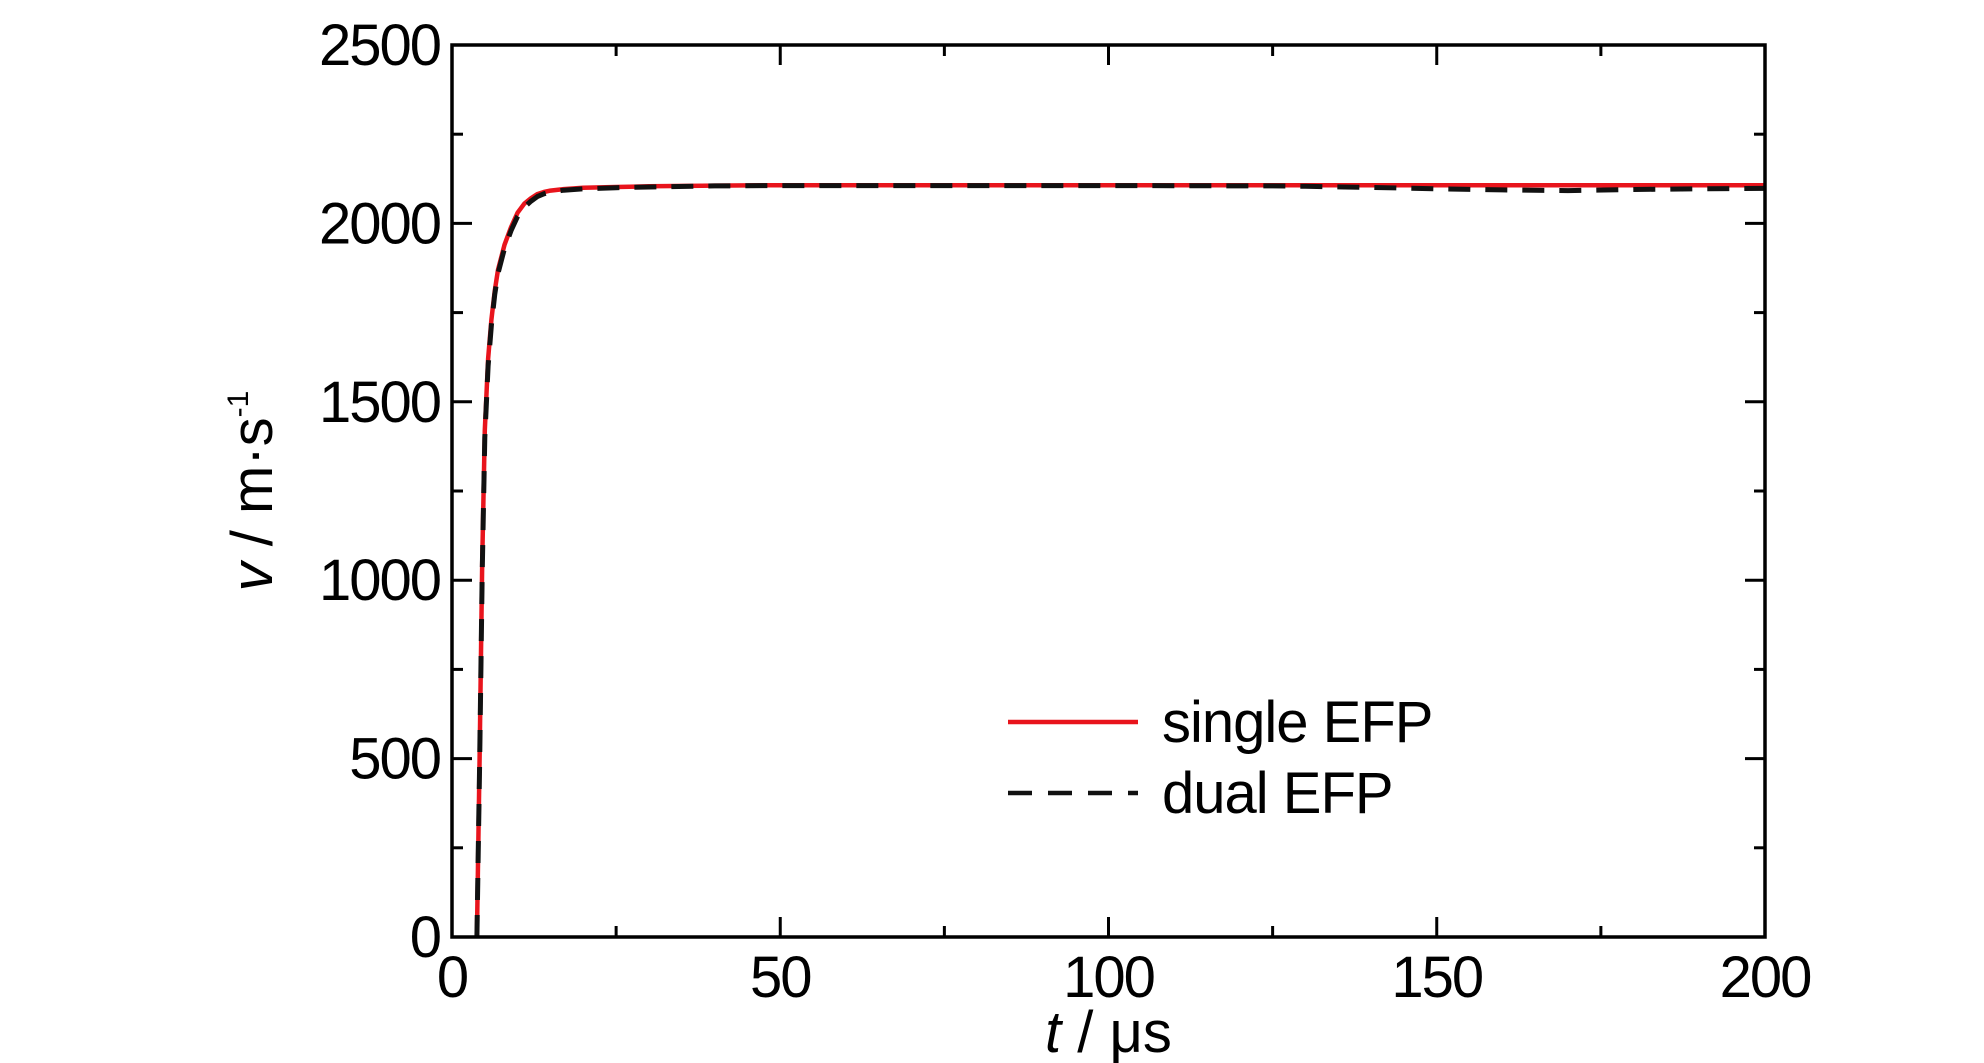 This screenshot has width=1984, height=1063. I want to click on x-axis-variable: t, so click(1054, 1031).